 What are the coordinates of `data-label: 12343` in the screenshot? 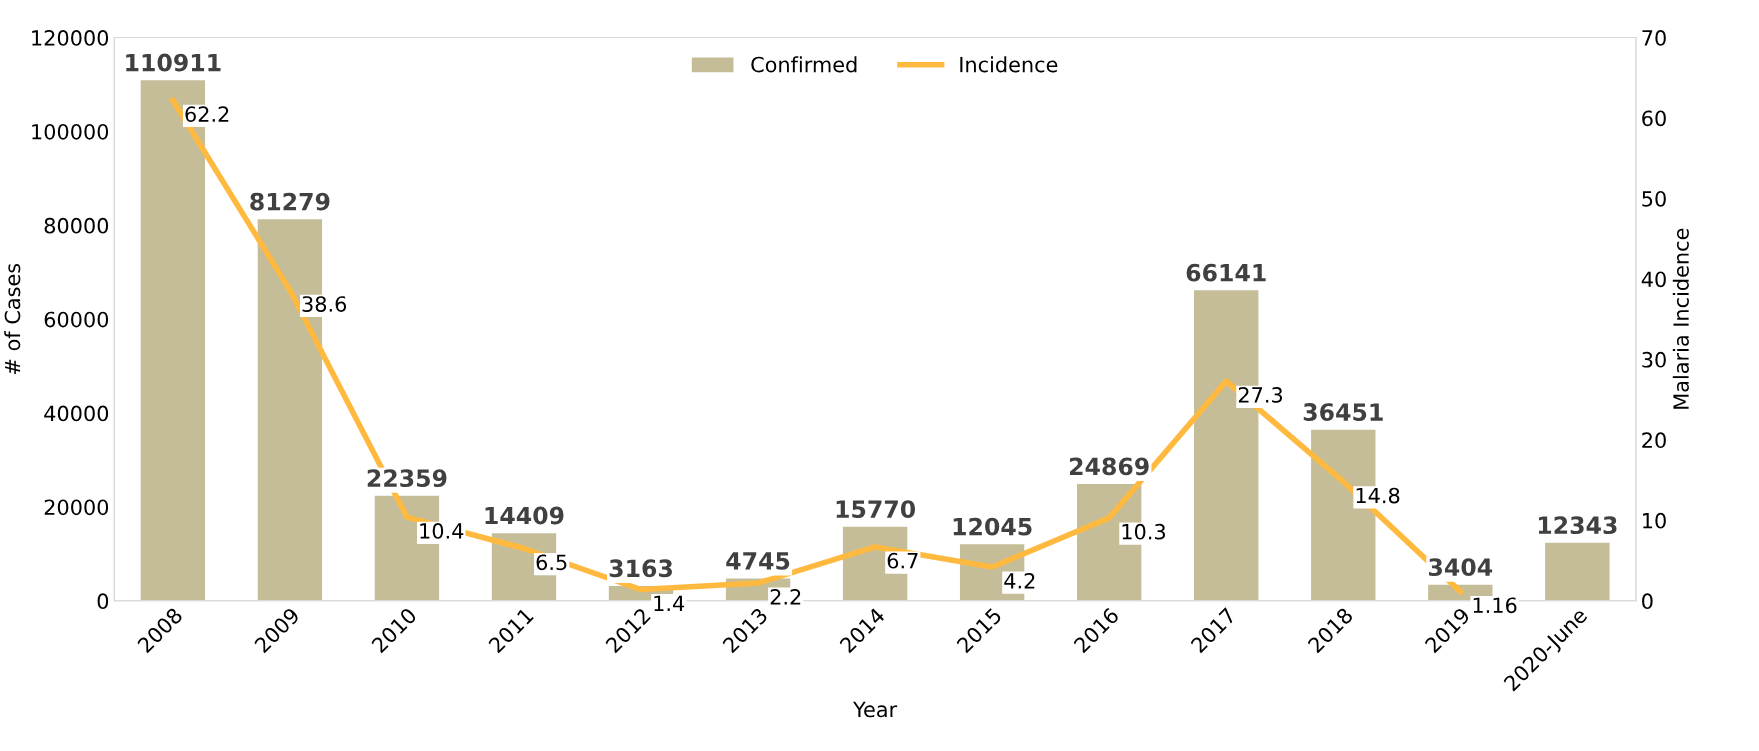 It's located at (1577, 525).